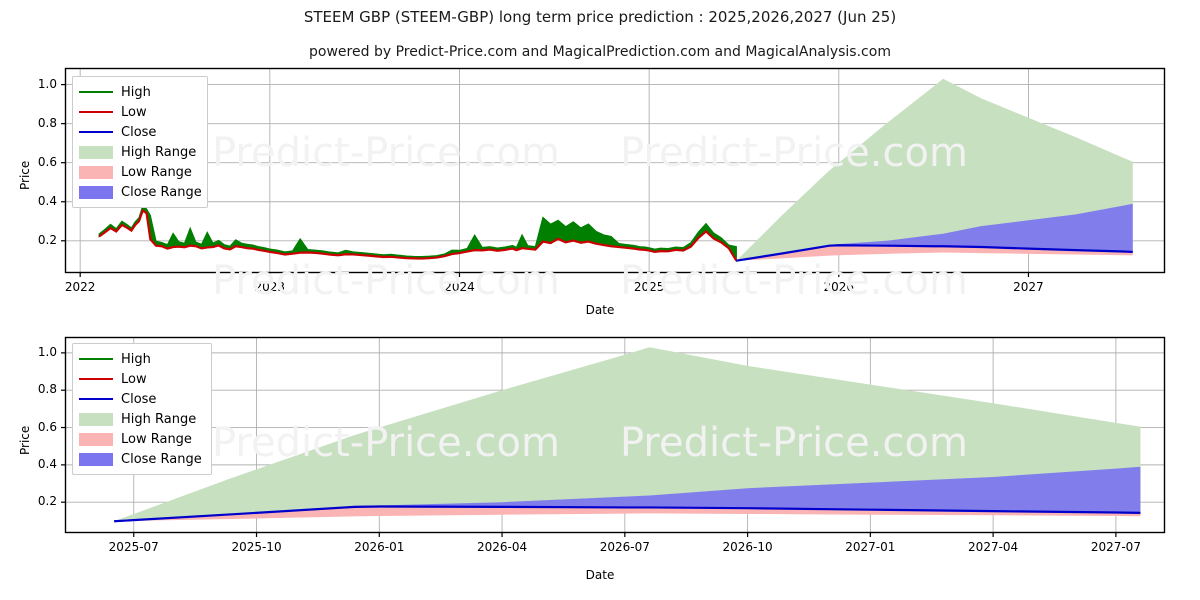 The image size is (1200, 600). I want to click on chart-top-legend-item: Low, so click(139, 112).